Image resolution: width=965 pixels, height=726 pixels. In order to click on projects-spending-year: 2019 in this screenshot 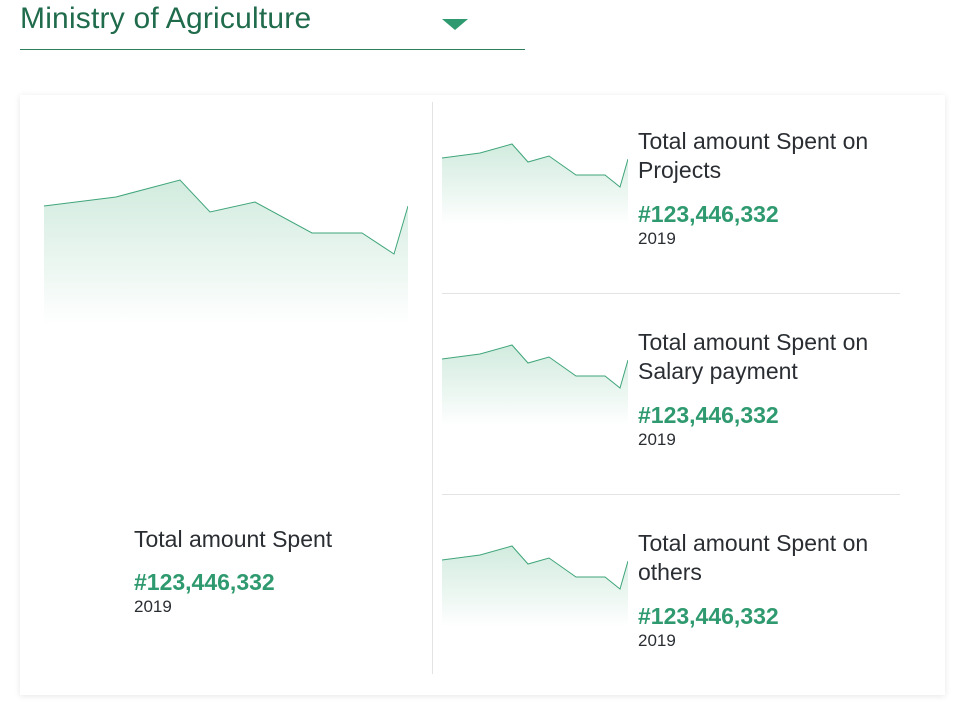, I will do `click(657, 238)`.